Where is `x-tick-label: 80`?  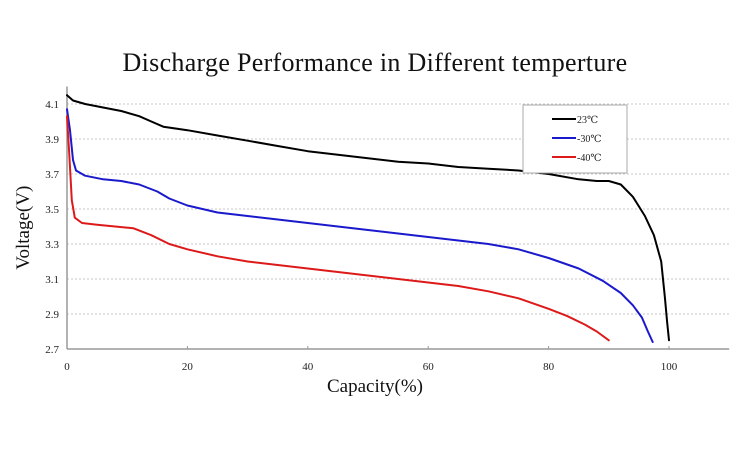 x-tick-label: 80 is located at coordinates (549, 367).